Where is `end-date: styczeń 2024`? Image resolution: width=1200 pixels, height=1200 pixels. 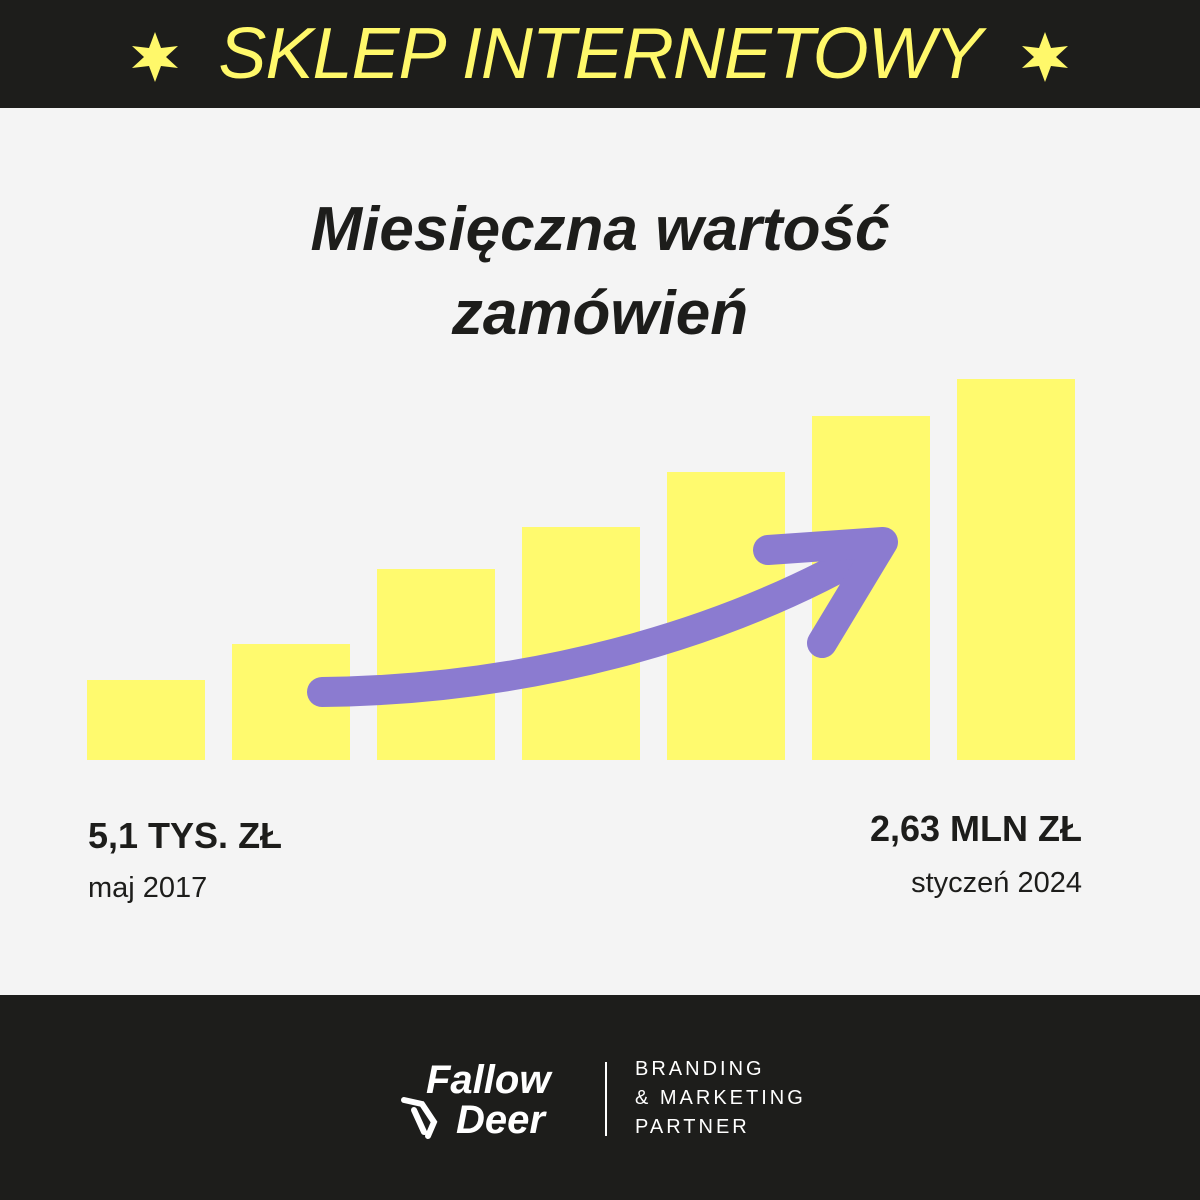
end-date: styczeń 2024 is located at coordinates (996, 883).